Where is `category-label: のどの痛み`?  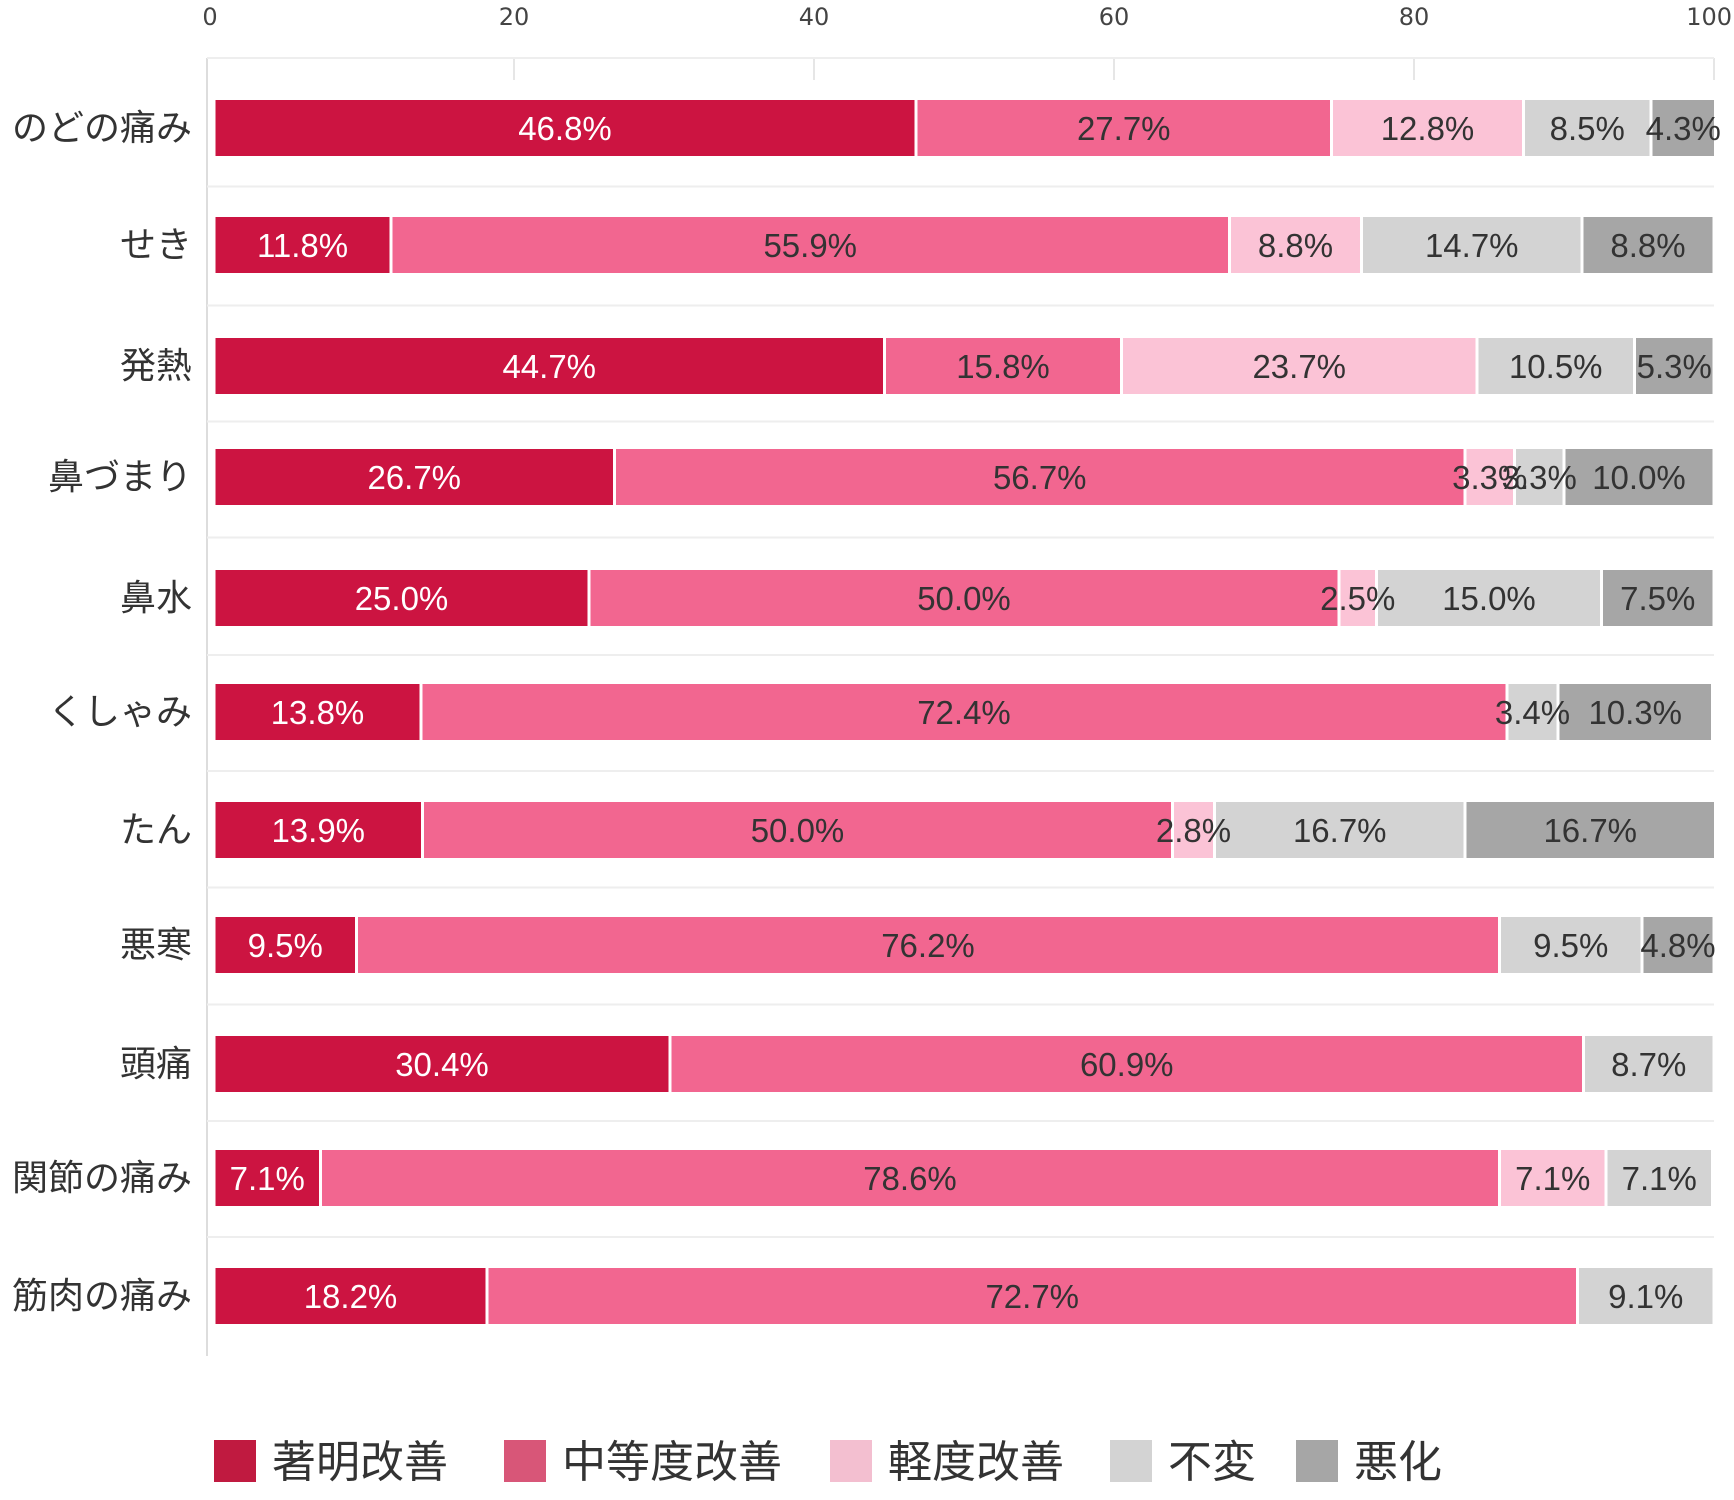 category-label: のどの痛み is located at coordinates (102, 128).